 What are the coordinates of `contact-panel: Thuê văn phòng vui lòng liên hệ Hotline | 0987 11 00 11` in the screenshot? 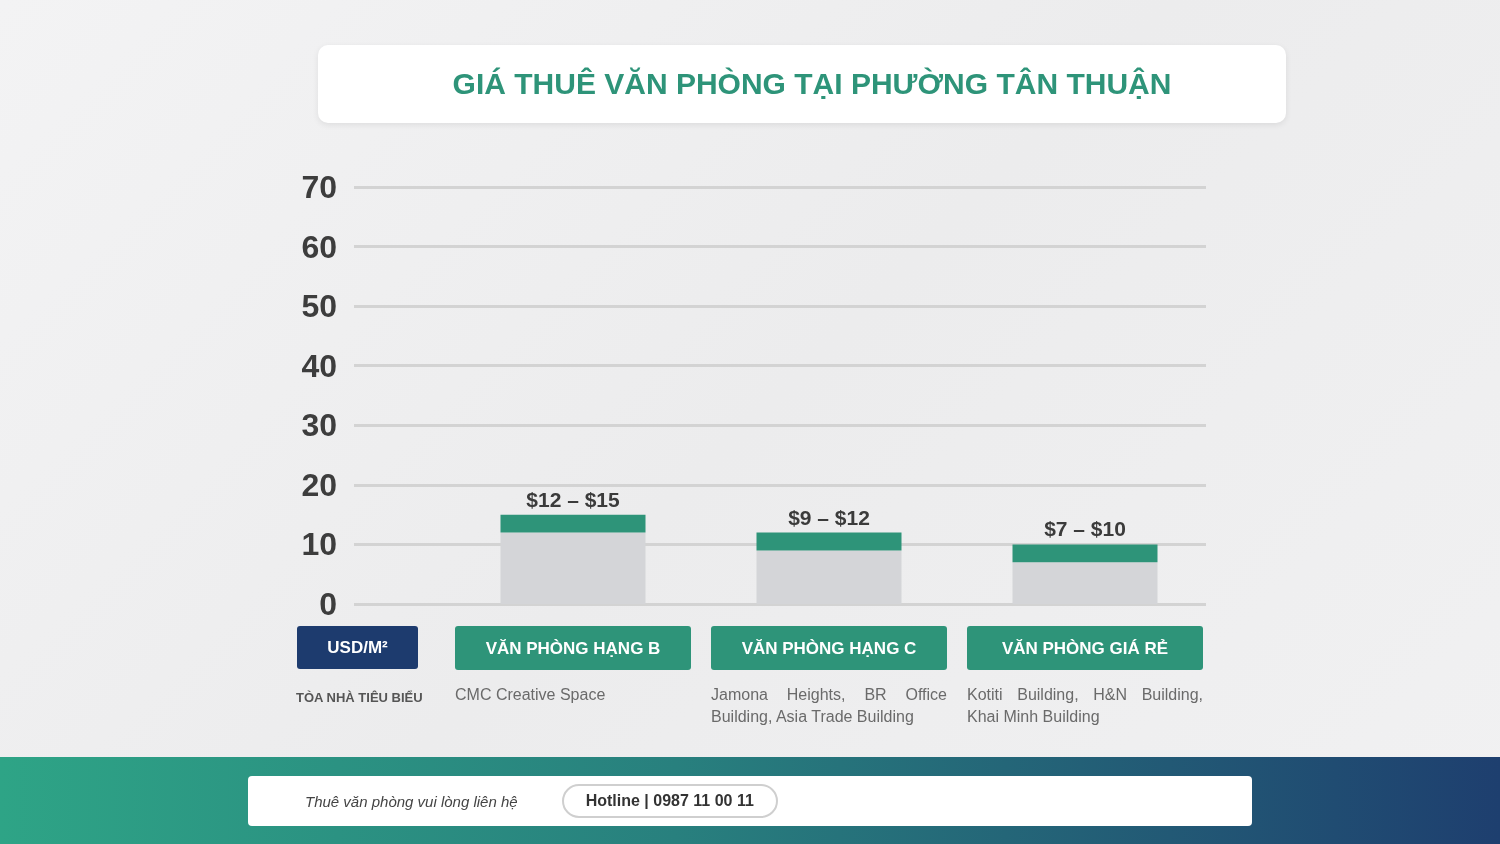 It's located at (750, 801).